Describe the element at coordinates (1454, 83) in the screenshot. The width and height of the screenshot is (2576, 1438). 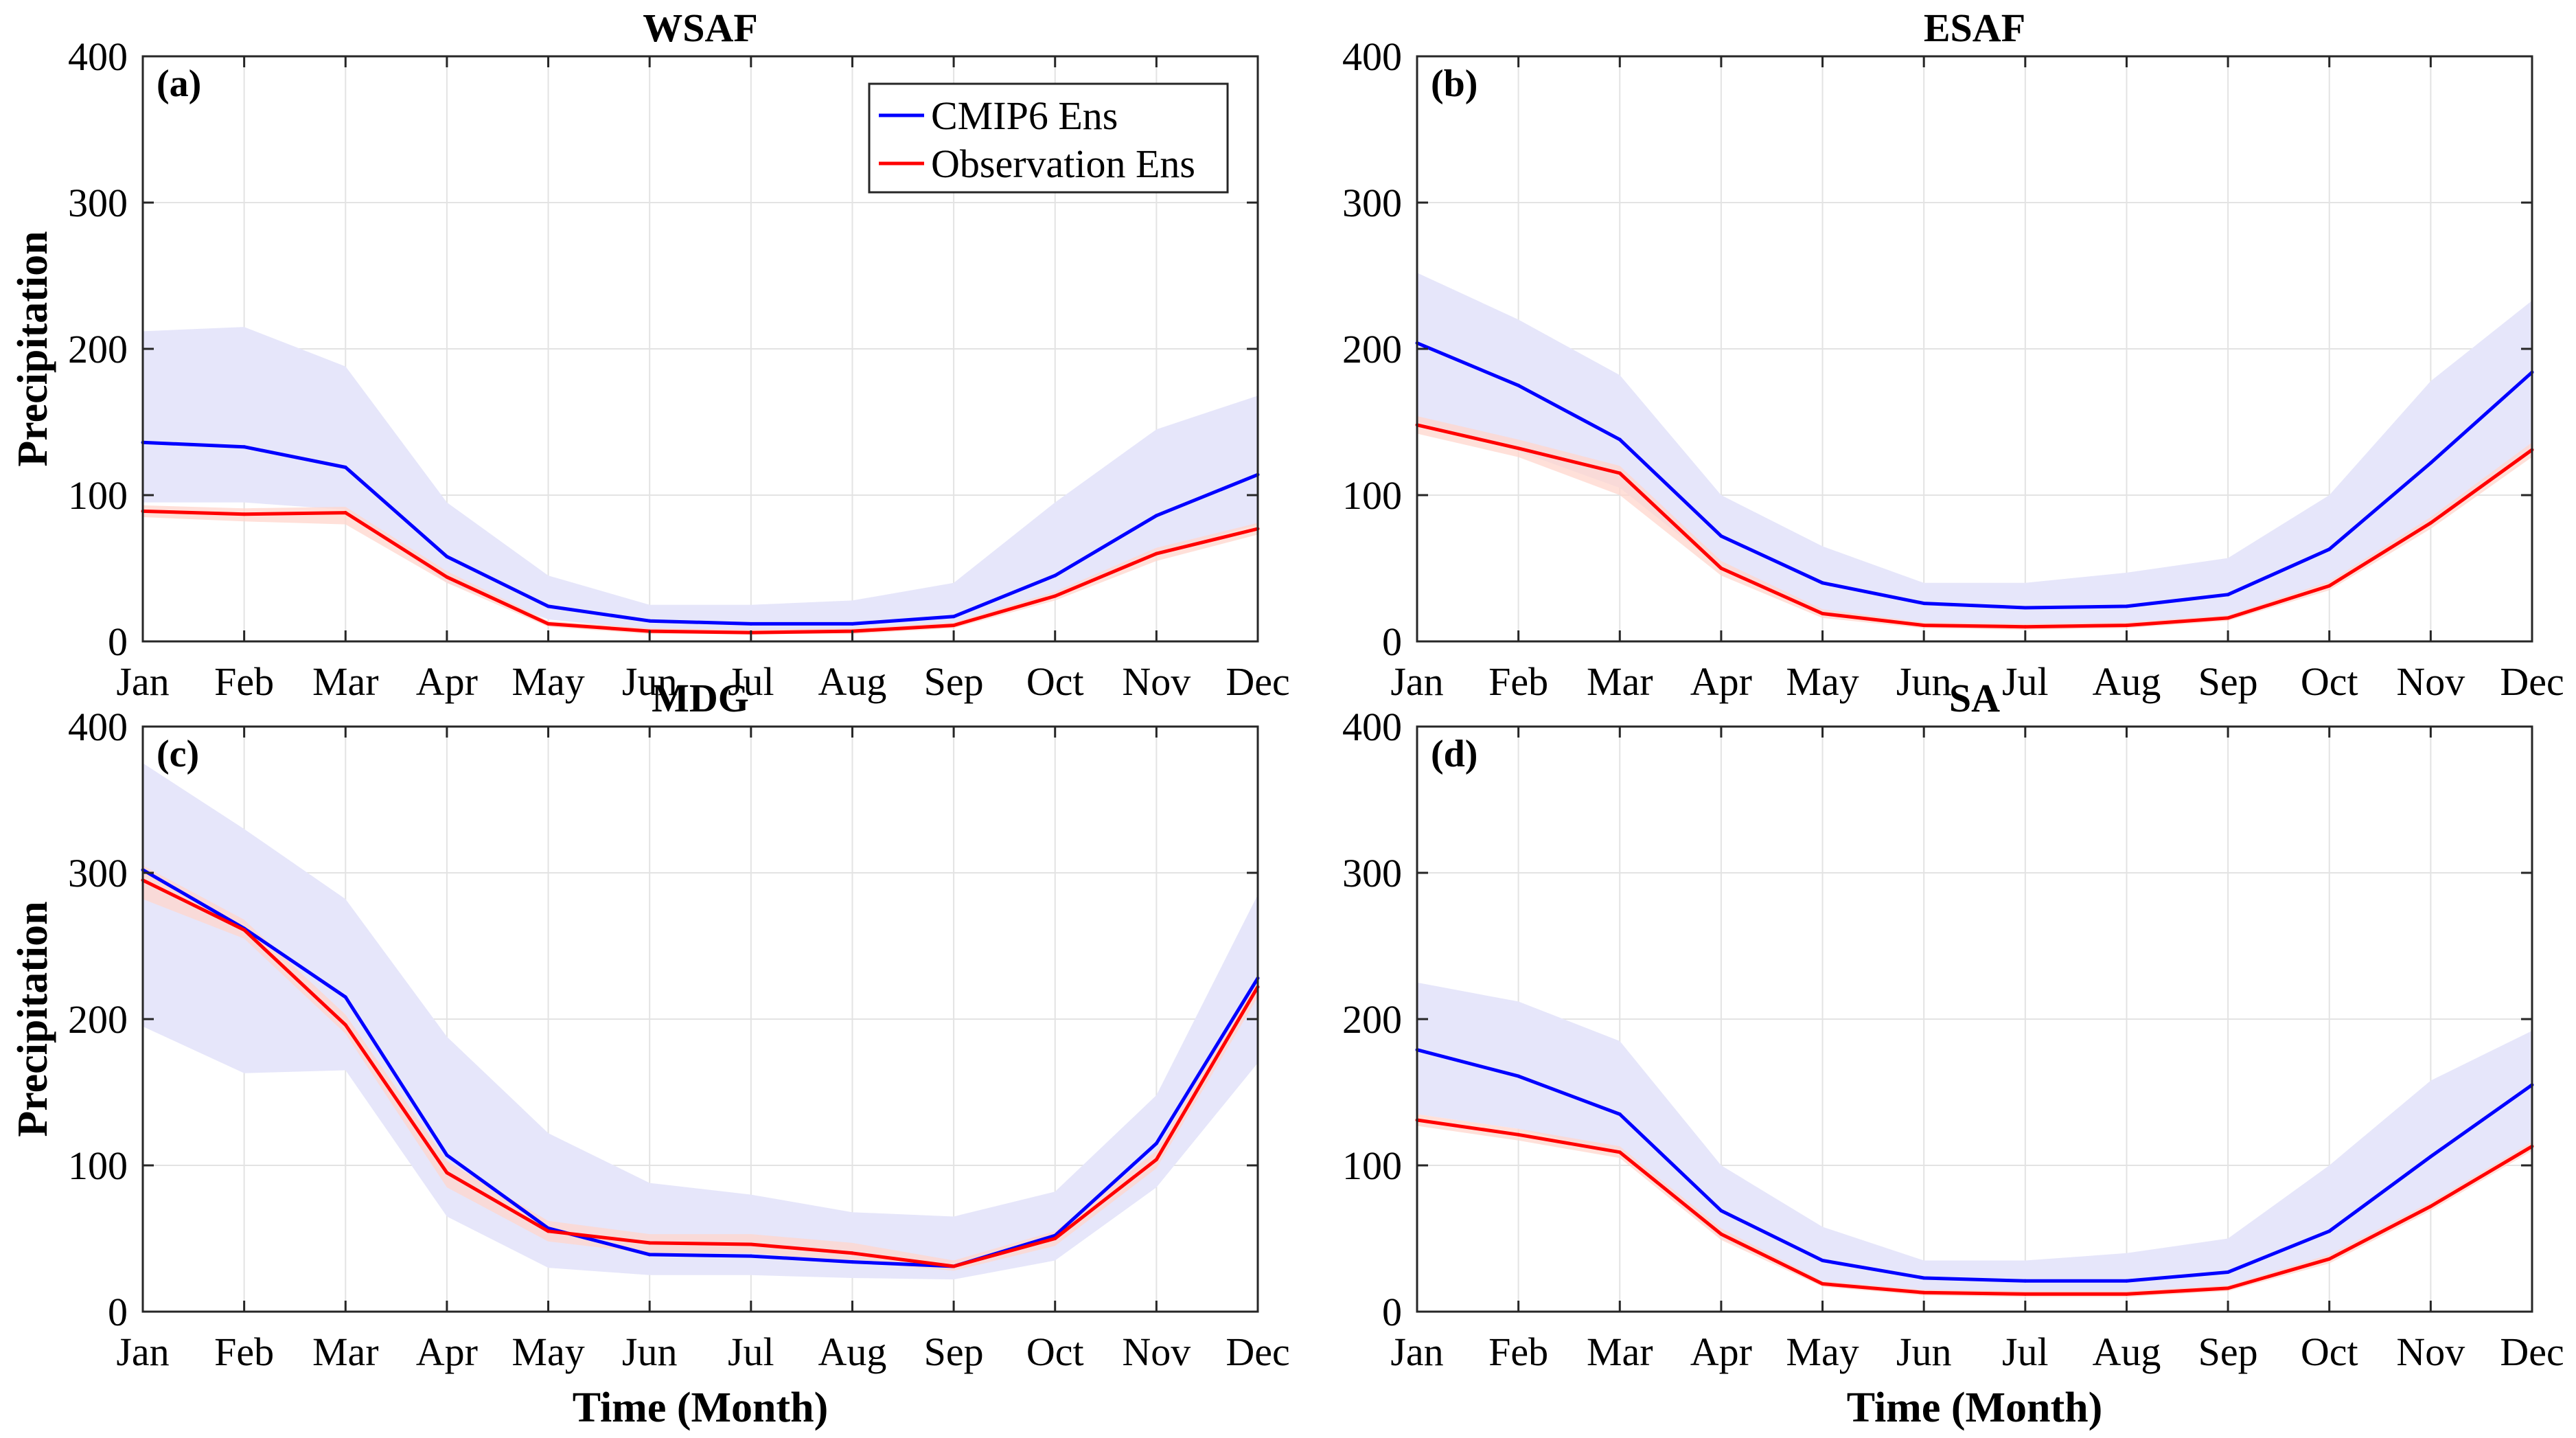
I see `panel-label: (b)` at that location.